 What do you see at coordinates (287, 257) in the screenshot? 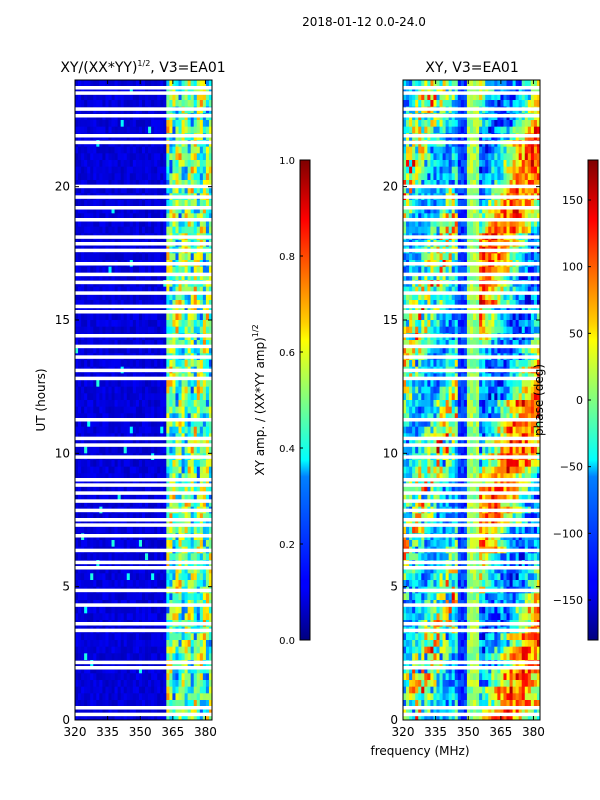
I see `colorbar-tick-label: 0.8` at bounding box center [287, 257].